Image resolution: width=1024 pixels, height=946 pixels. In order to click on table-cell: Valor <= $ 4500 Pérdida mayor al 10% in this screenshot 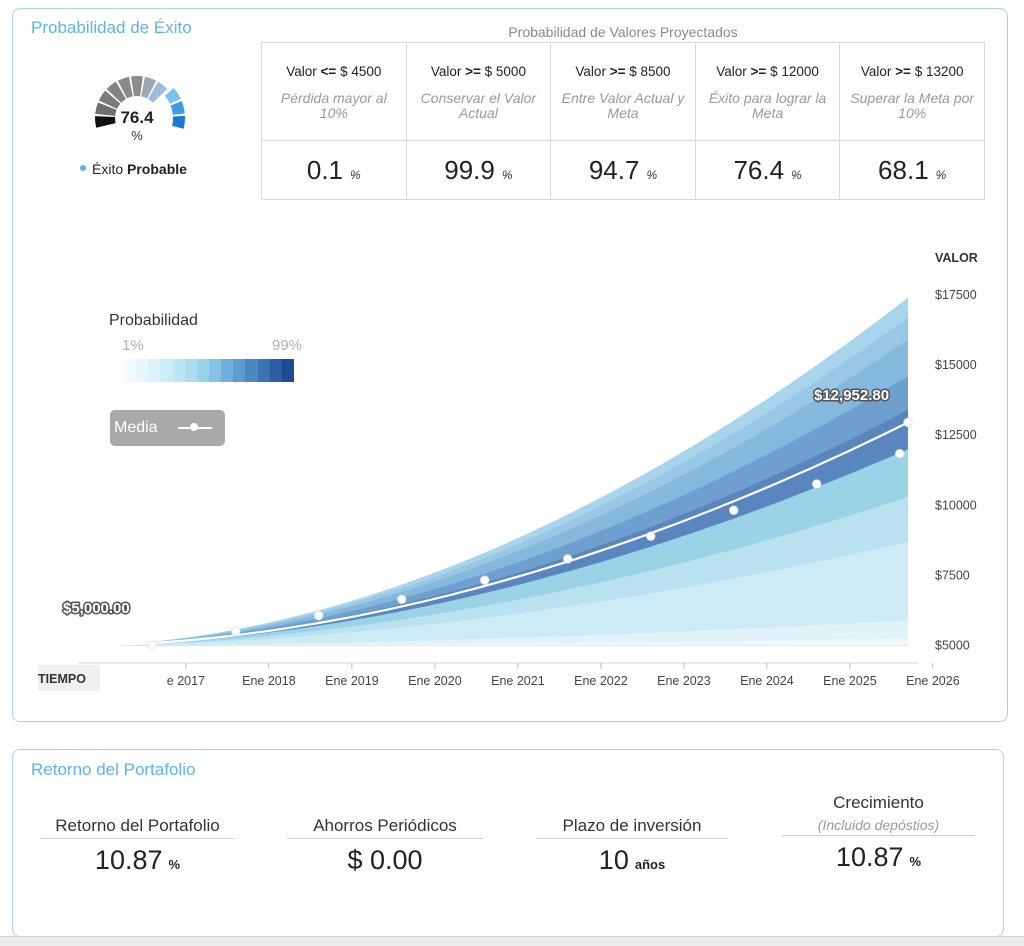, I will do `click(334, 91)`.